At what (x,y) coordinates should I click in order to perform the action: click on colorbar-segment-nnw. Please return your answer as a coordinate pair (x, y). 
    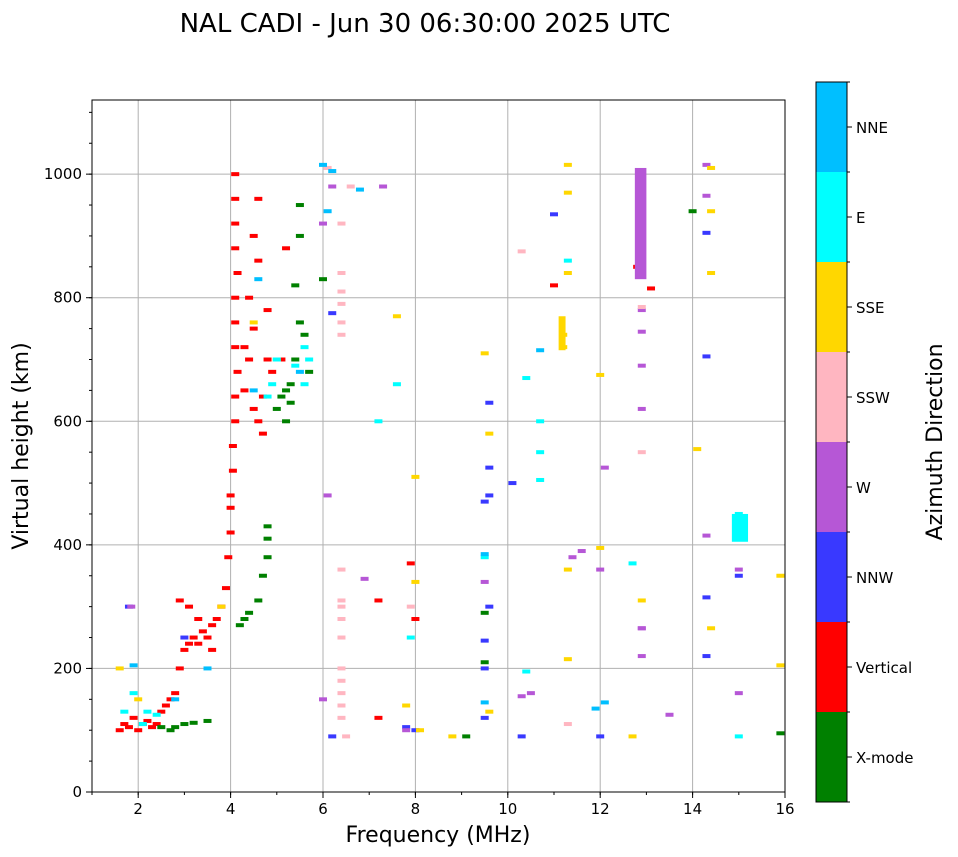
    Looking at the image, I should click on (831, 577).